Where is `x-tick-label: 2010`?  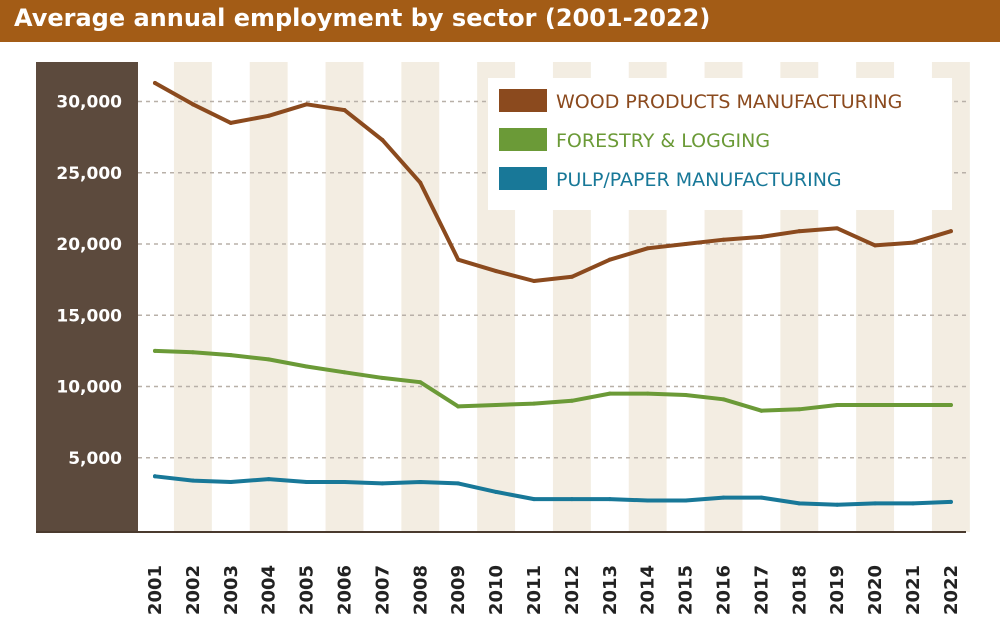 x-tick-label: 2010 is located at coordinates (496, 590).